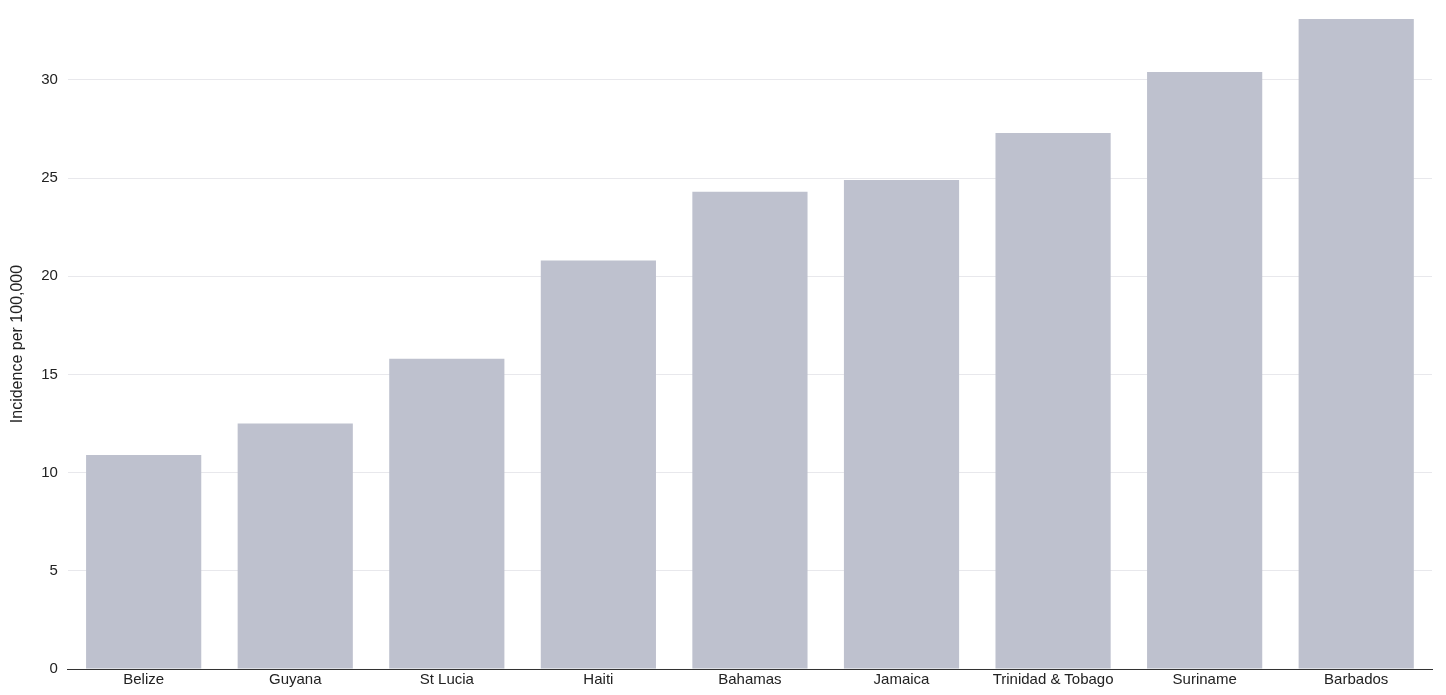  Describe the element at coordinates (750, 679) in the screenshot. I see `x-tick-label: Bahamas` at that location.